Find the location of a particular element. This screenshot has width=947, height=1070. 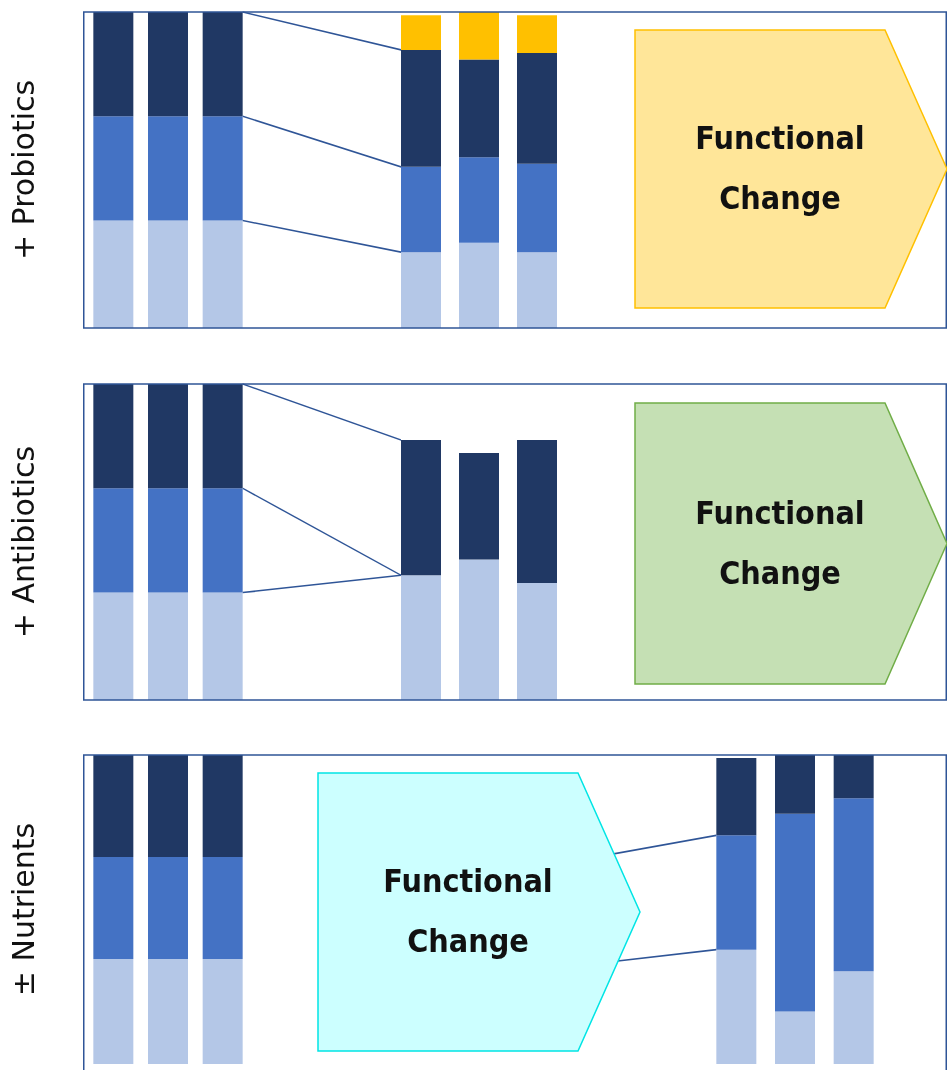

y-axis-title: + Probiotics is located at coordinates (23, 170).